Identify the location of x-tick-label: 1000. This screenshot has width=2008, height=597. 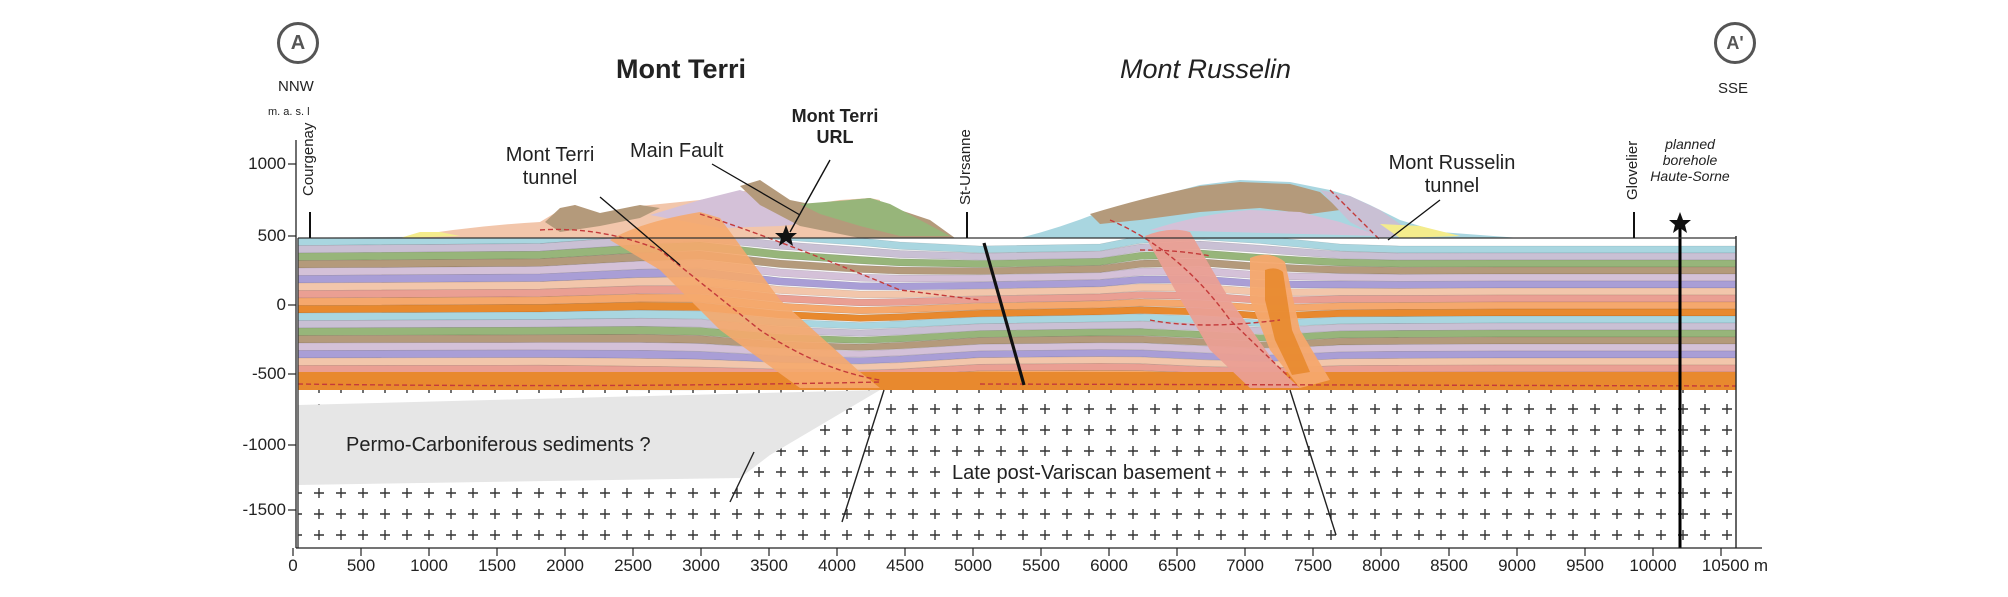
(429, 565).